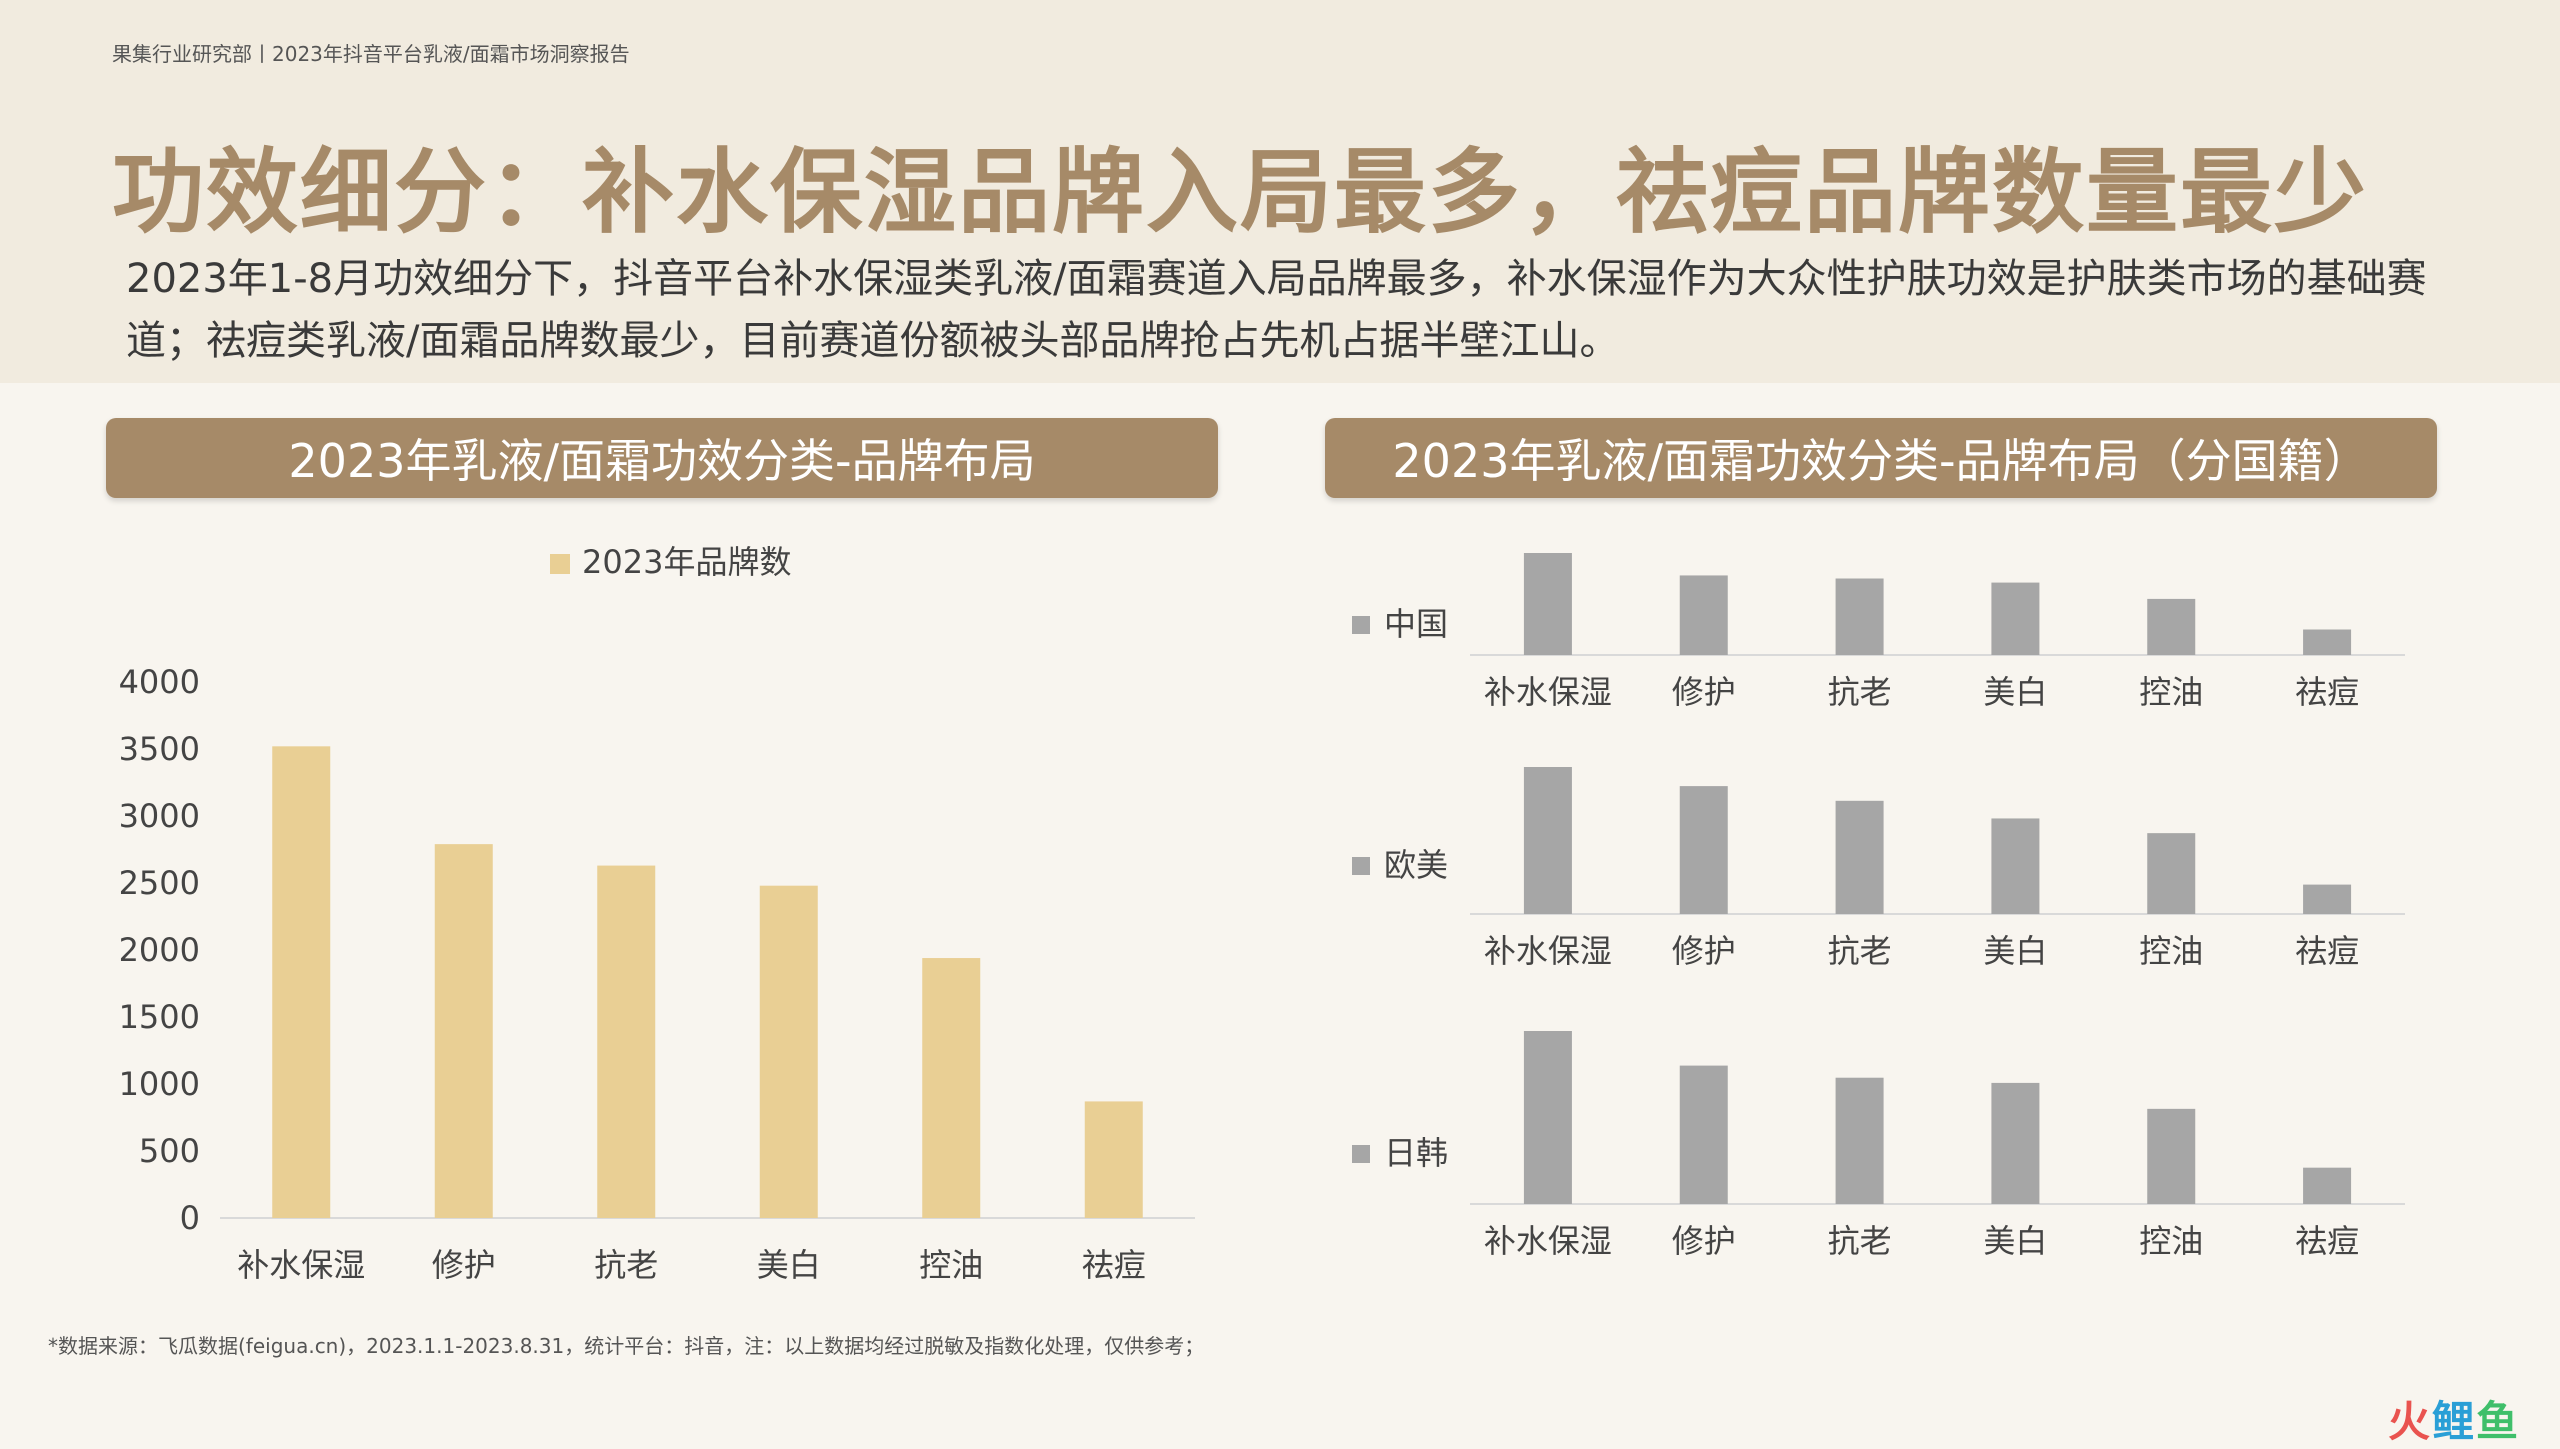 The height and width of the screenshot is (1449, 2560). What do you see at coordinates (1881, 458) in the screenshot?
I see `right-chart-title: 2023年乳液/面霜功效分类-品牌布局（分国籍）` at bounding box center [1881, 458].